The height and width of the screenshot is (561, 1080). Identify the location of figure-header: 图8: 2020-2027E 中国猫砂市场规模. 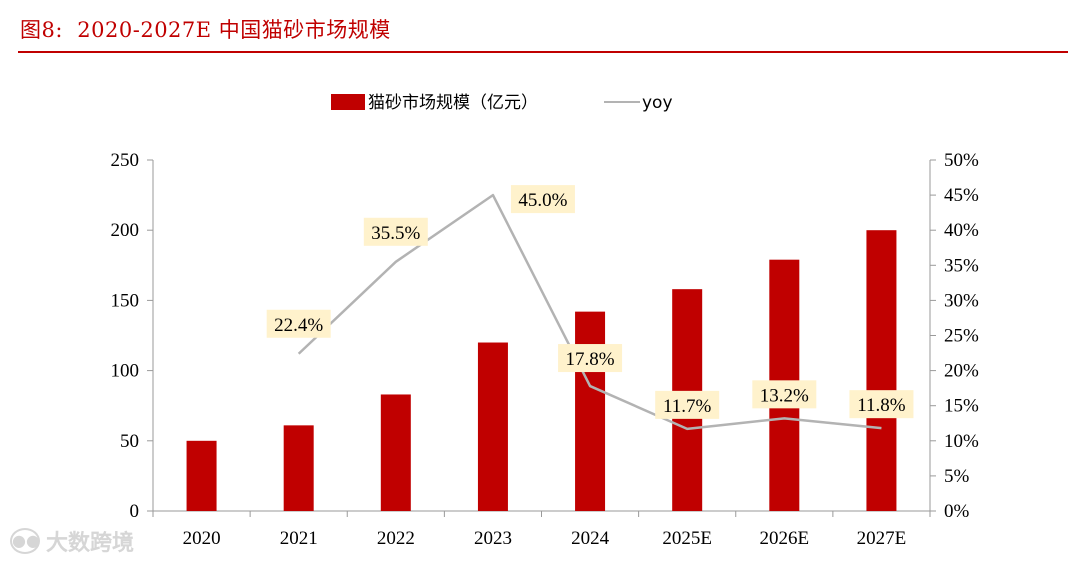
(205, 29).